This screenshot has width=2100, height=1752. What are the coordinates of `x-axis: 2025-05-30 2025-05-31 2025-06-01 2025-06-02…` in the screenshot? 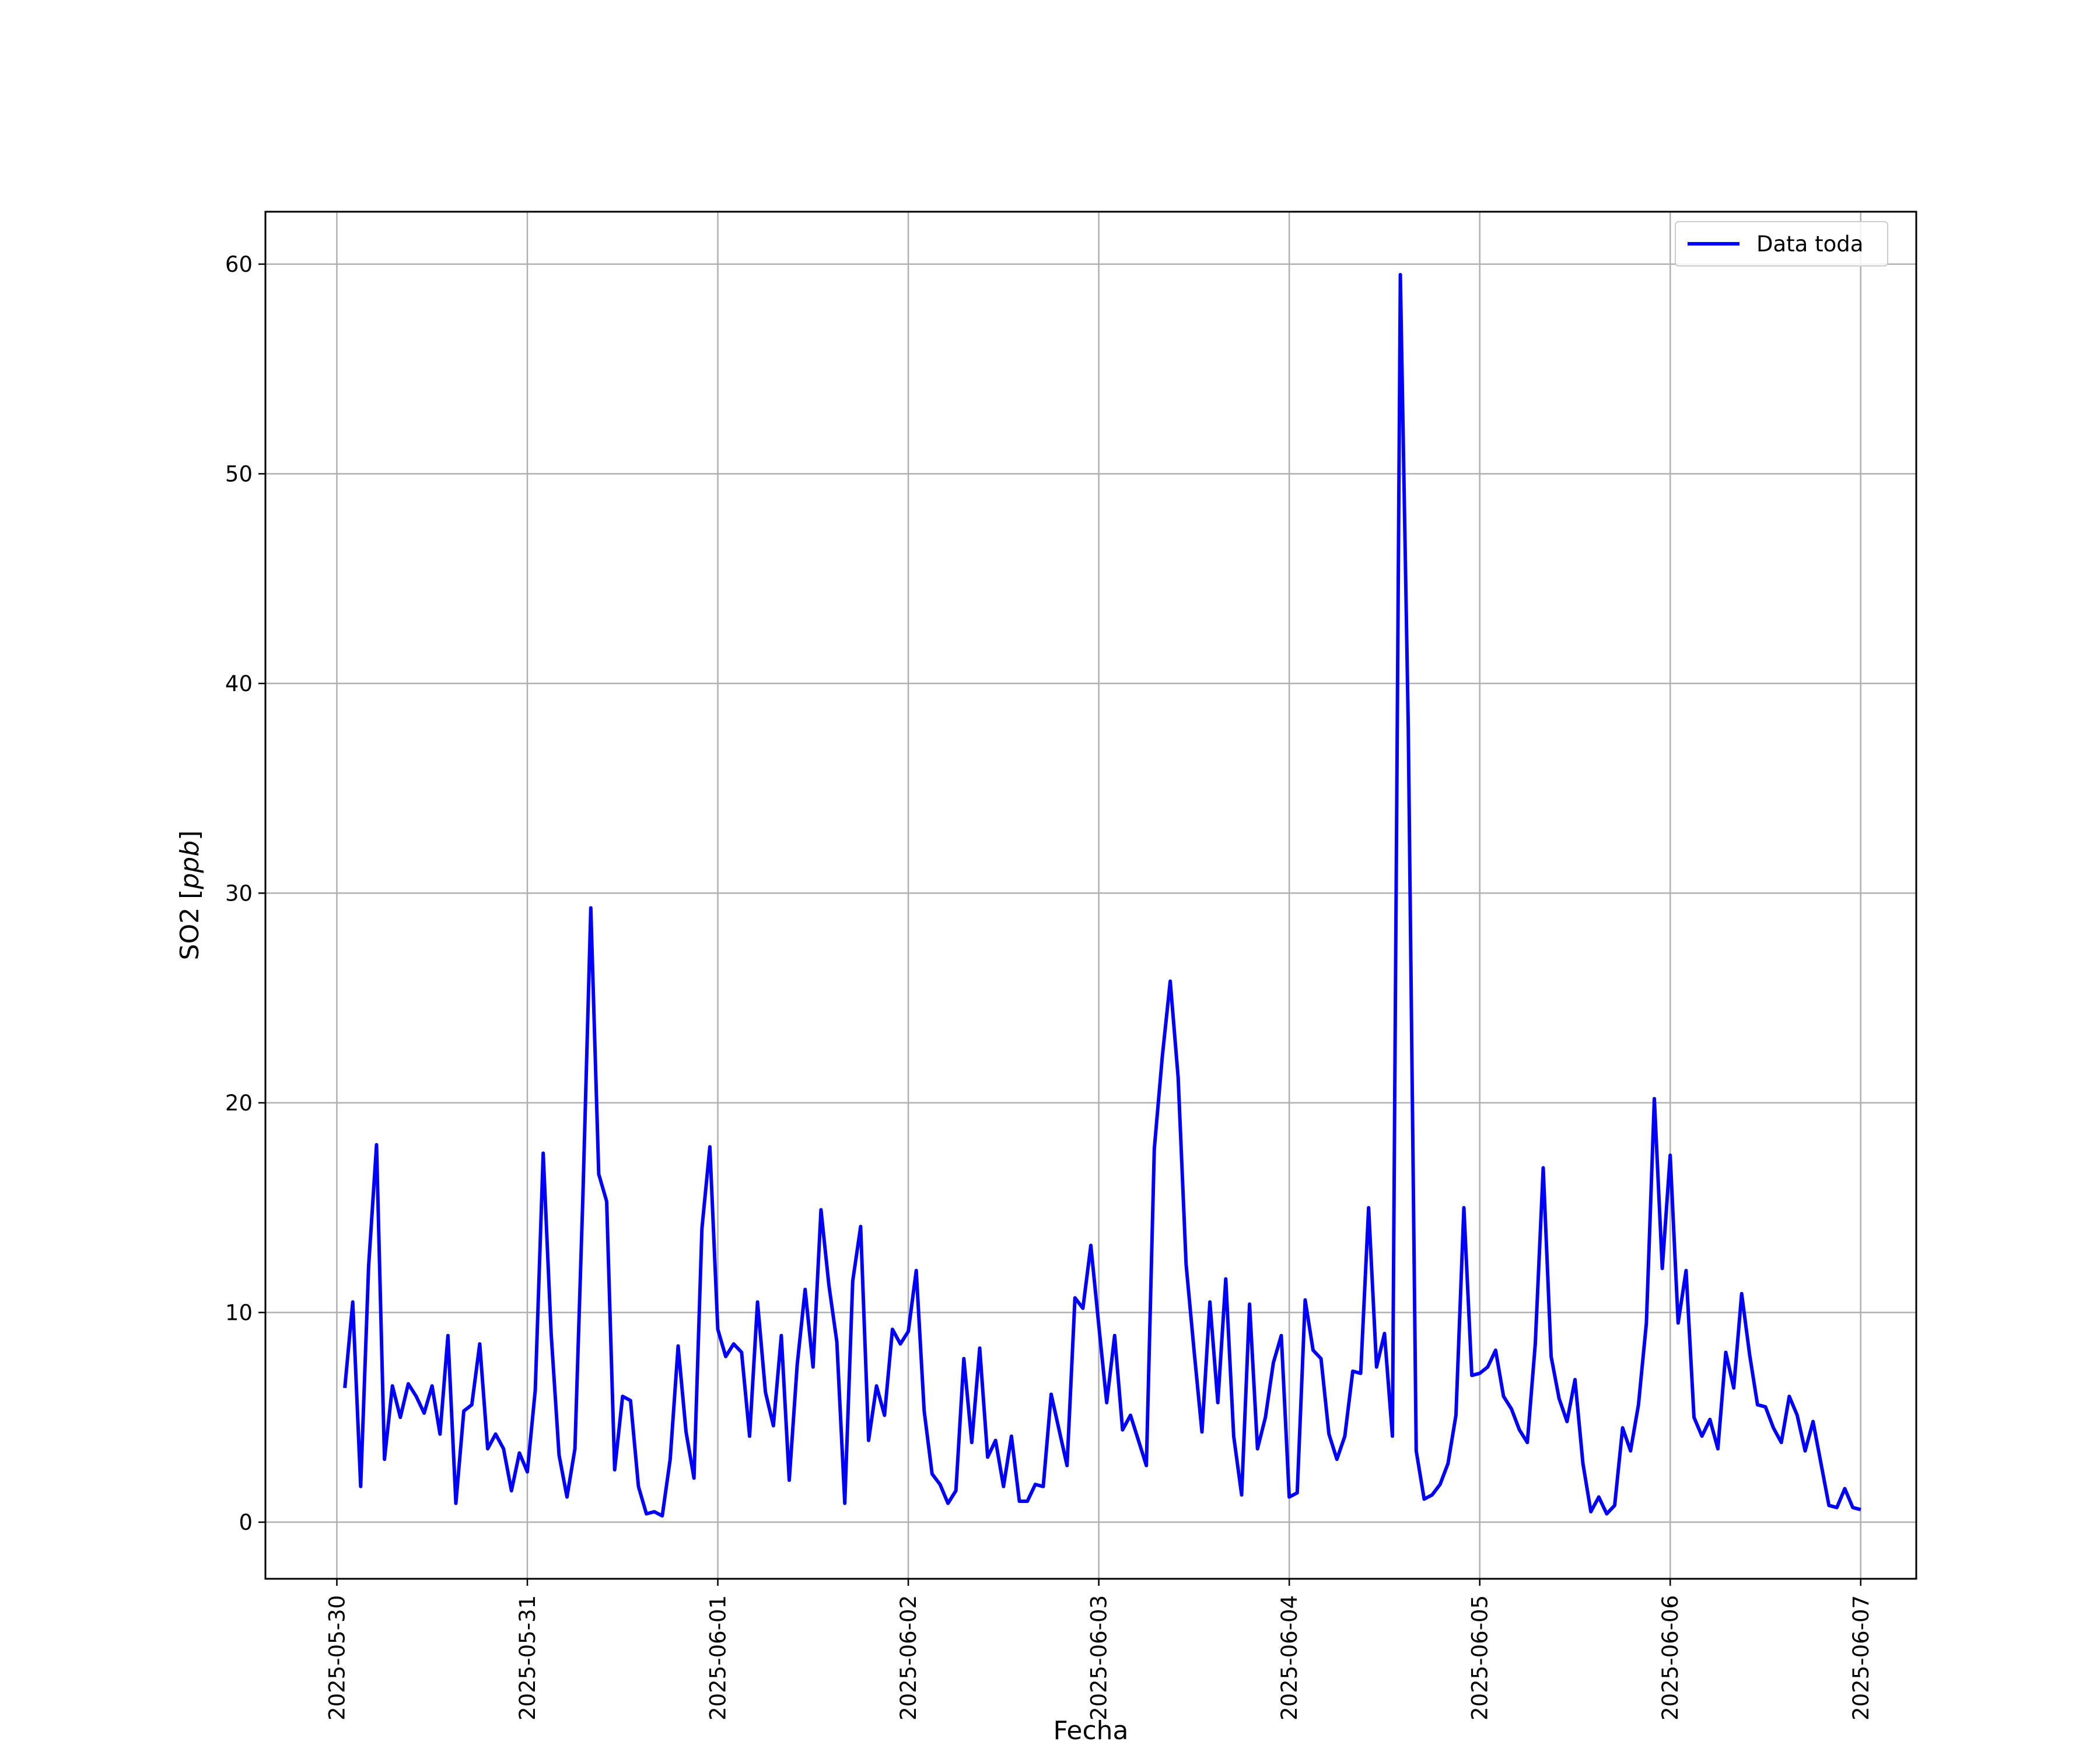 It's located at (1099, 1650).